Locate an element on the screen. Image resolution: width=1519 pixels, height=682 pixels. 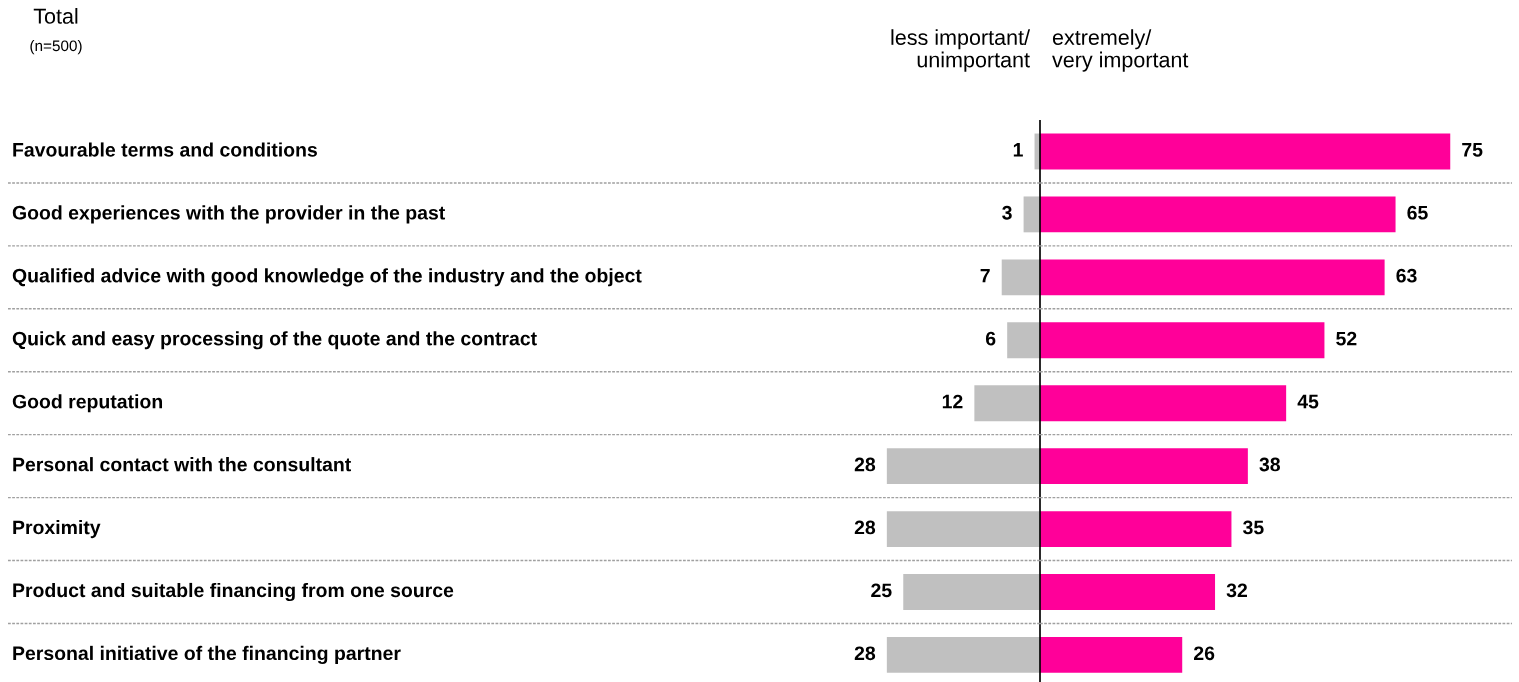
text: Total is located at coordinates (55, 16).